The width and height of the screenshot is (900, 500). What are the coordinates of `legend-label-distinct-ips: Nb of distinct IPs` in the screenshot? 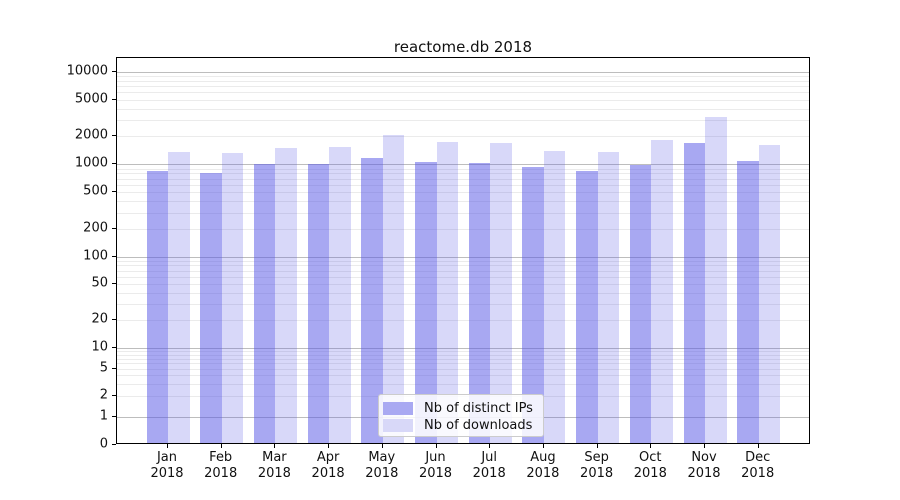 It's located at (478, 408).